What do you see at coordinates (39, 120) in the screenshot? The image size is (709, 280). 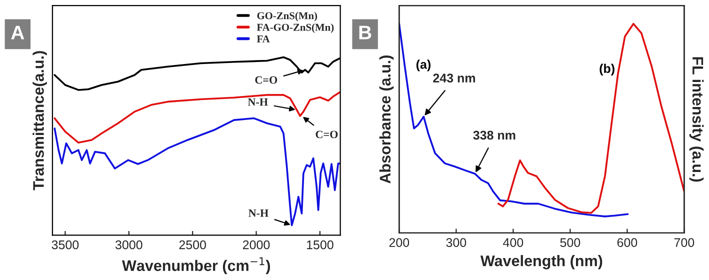 I see `y-axis-title: Transmittance(a.u.)` at bounding box center [39, 120].